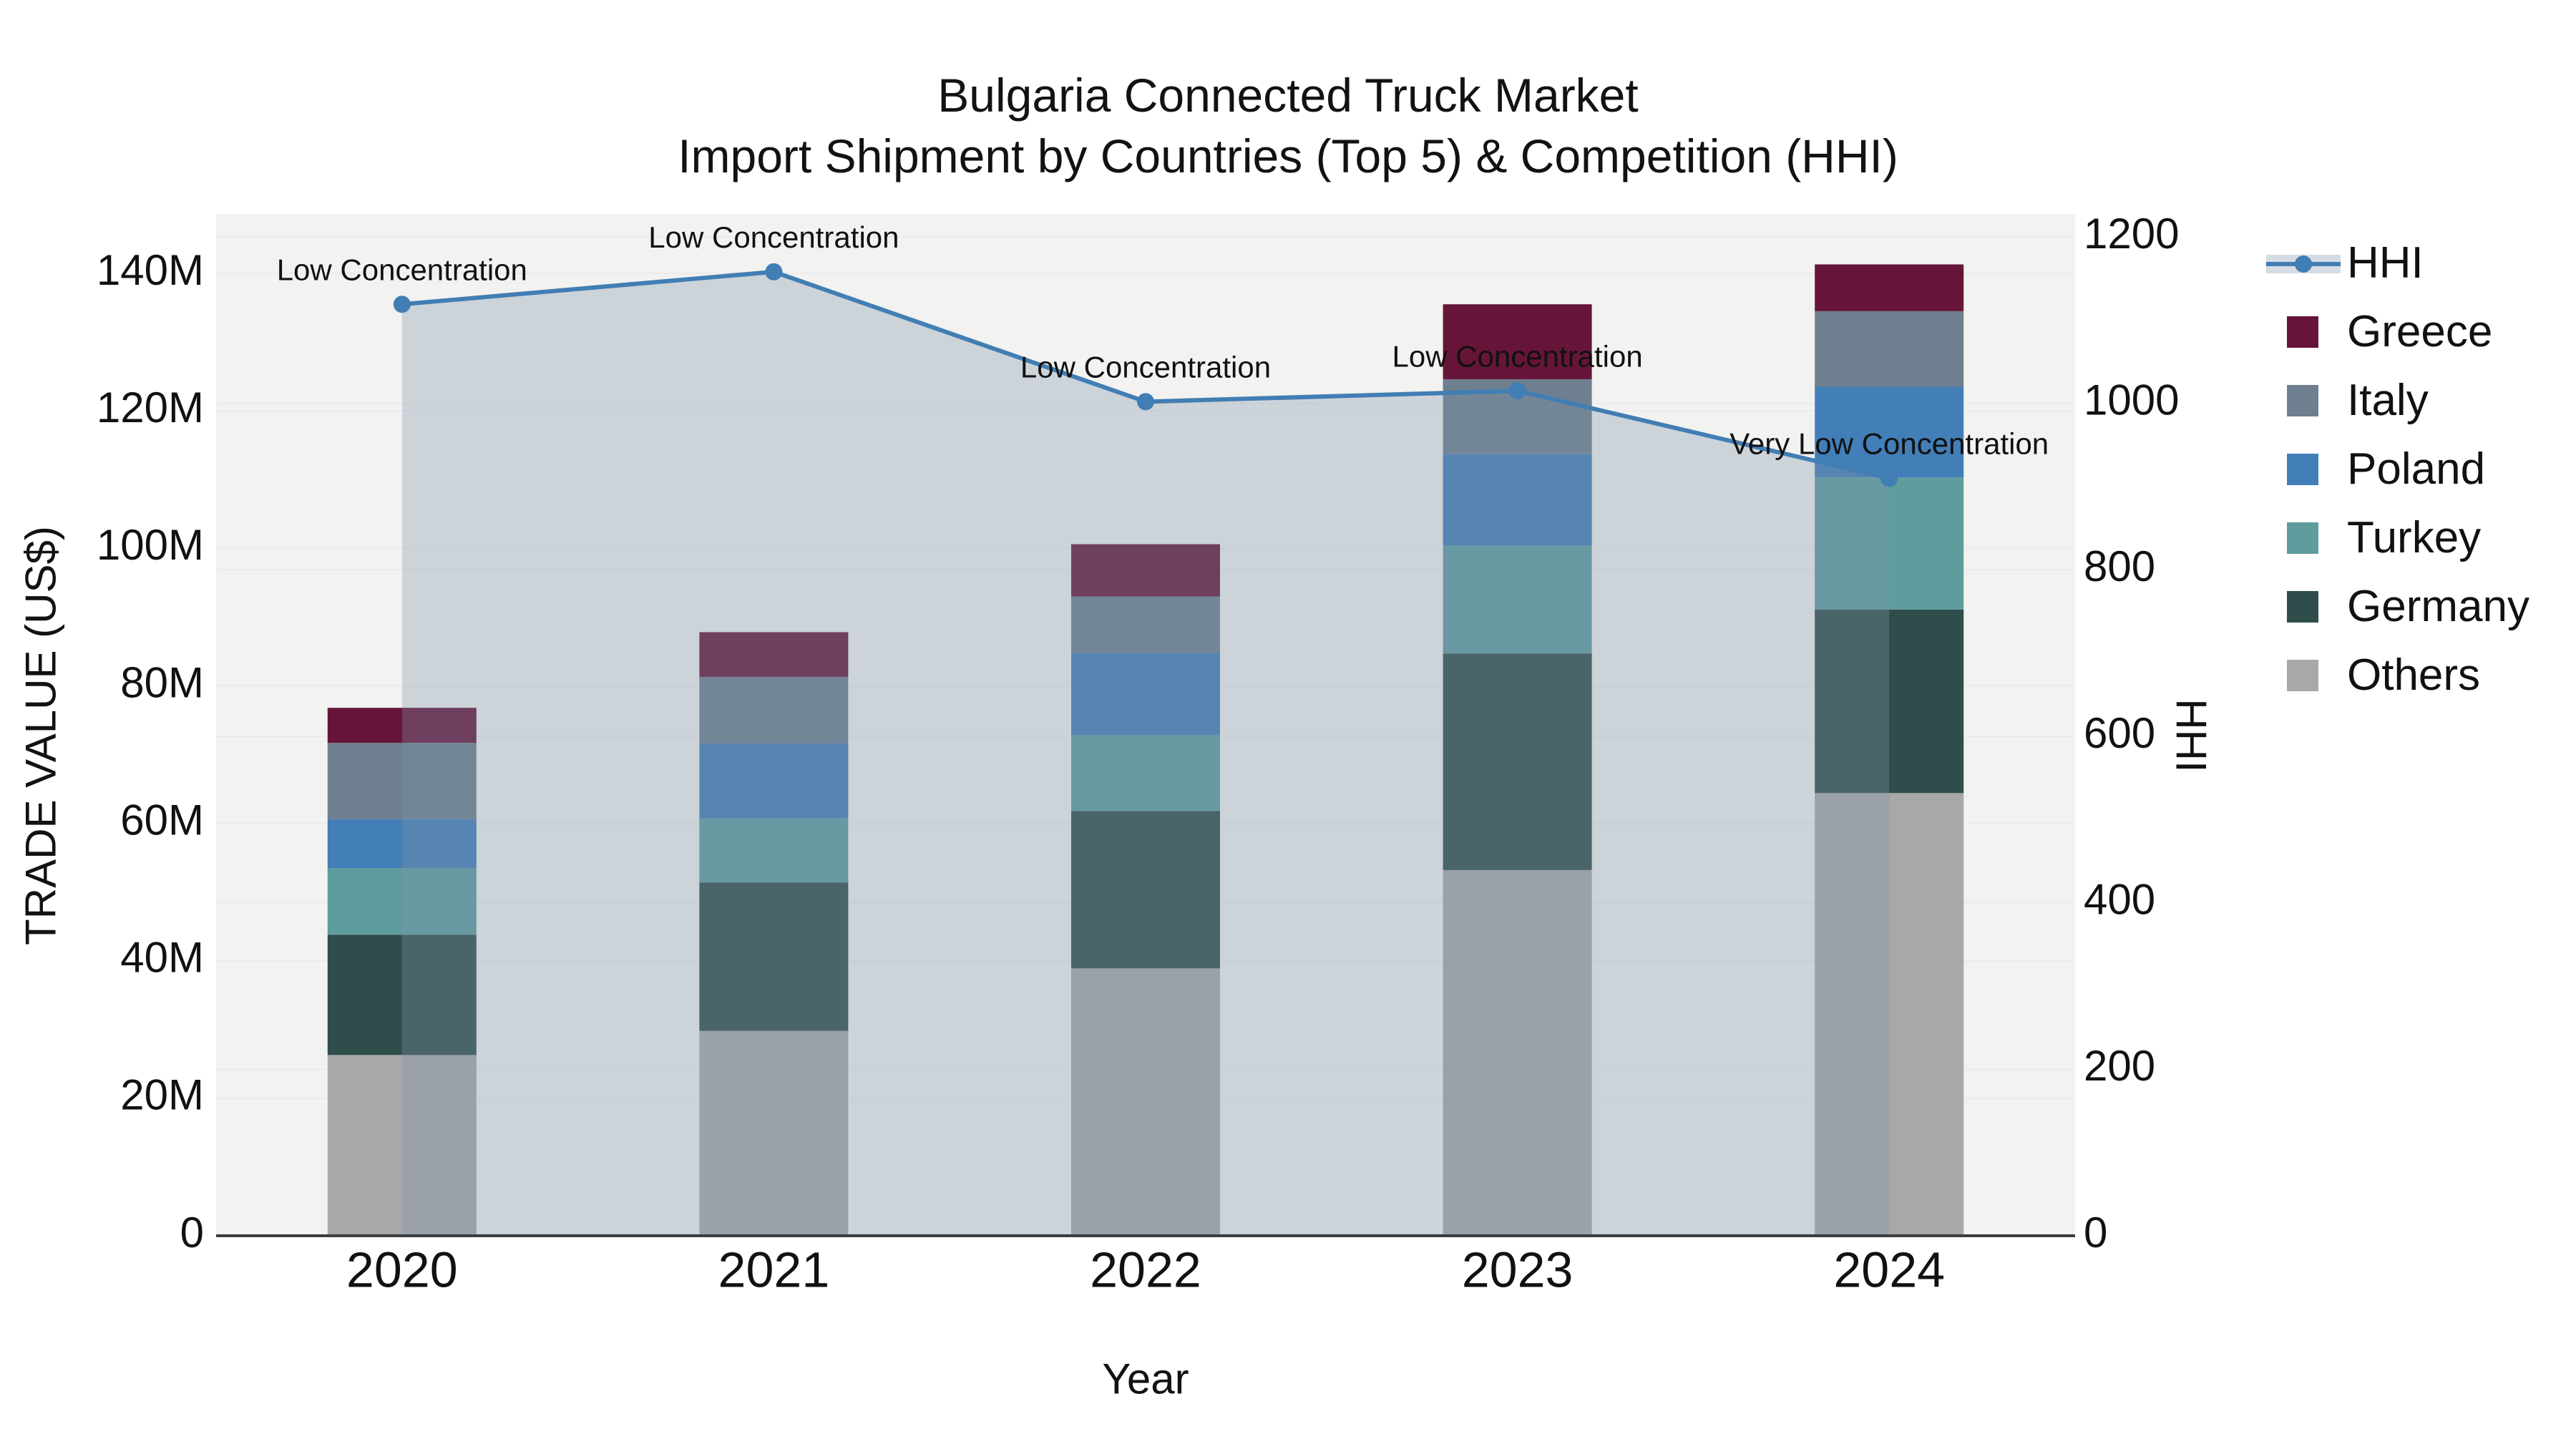 This screenshot has height=1449, width=2576. I want to click on bar-segment-italy-2020, so click(402, 781).